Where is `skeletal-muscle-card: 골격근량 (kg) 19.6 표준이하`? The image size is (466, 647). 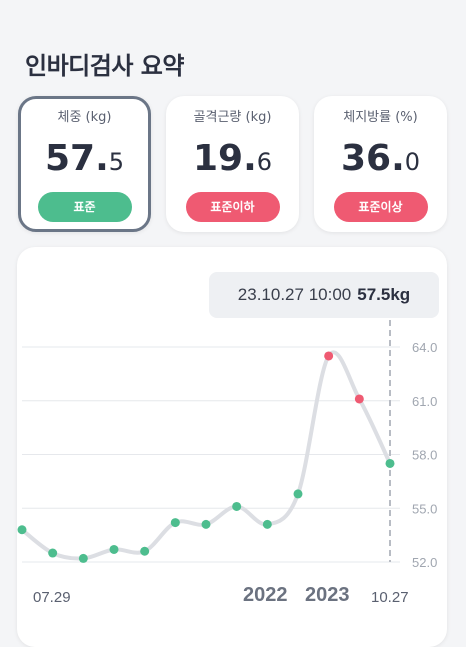
skeletal-muscle-card: 골격근량 (kg) 19.6 표준이하 is located at coordinates (232, 164).